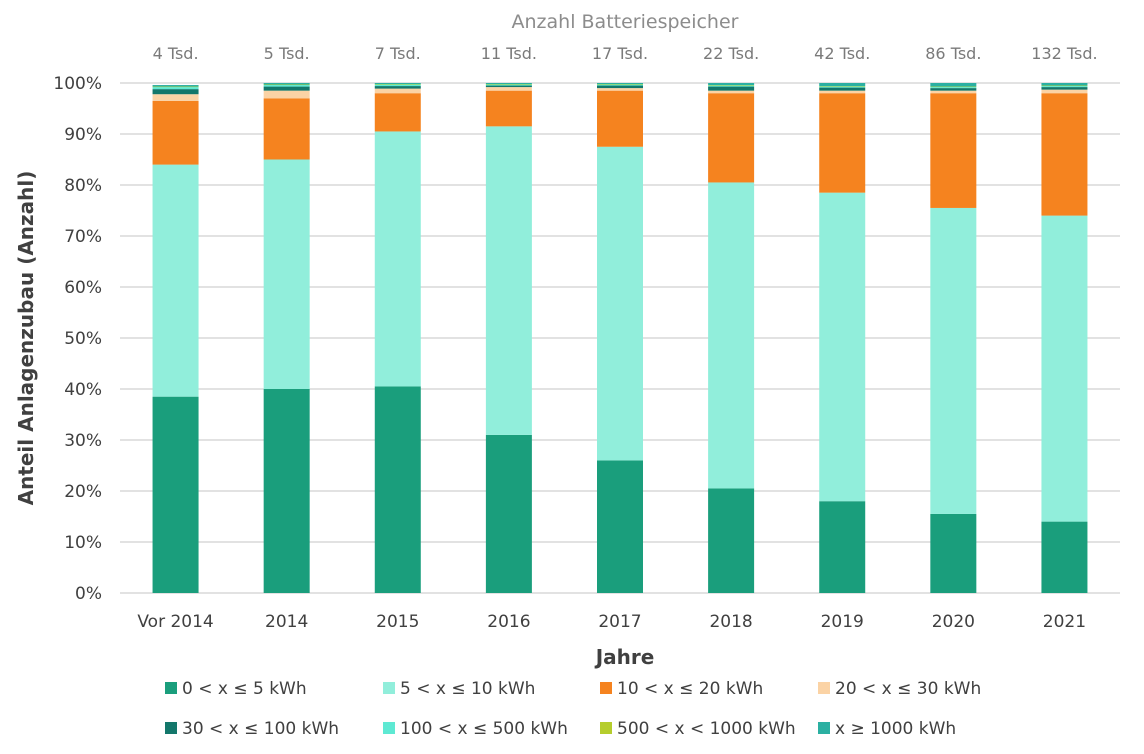 The height and width of the screenshot is (754, 1144). I want to click on legend-label: 5 < x ≤ 10 kWh, so click(467, 689).